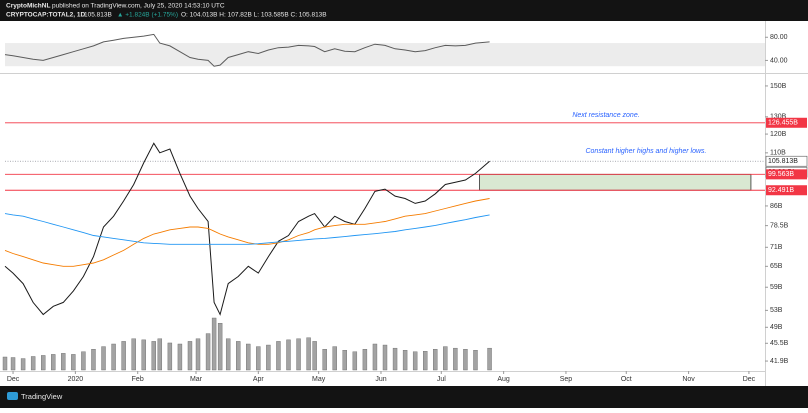 Image resolution: width=808 pixels, height=413 pixels. Describe the element at coordinates (779, 37) in the screenshot. I see `y-tick-label: 80.00` at that location.